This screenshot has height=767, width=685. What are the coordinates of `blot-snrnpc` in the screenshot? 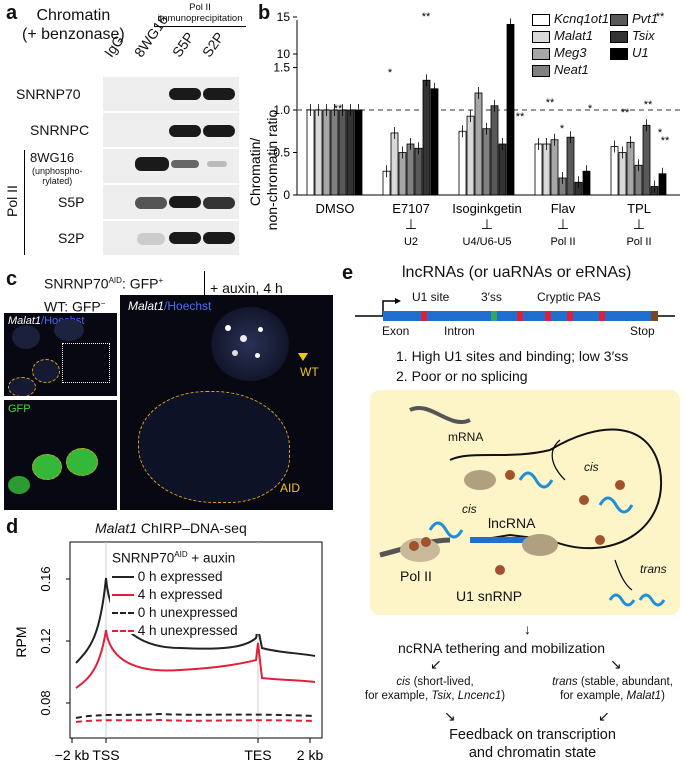 It's located at (171, 130).